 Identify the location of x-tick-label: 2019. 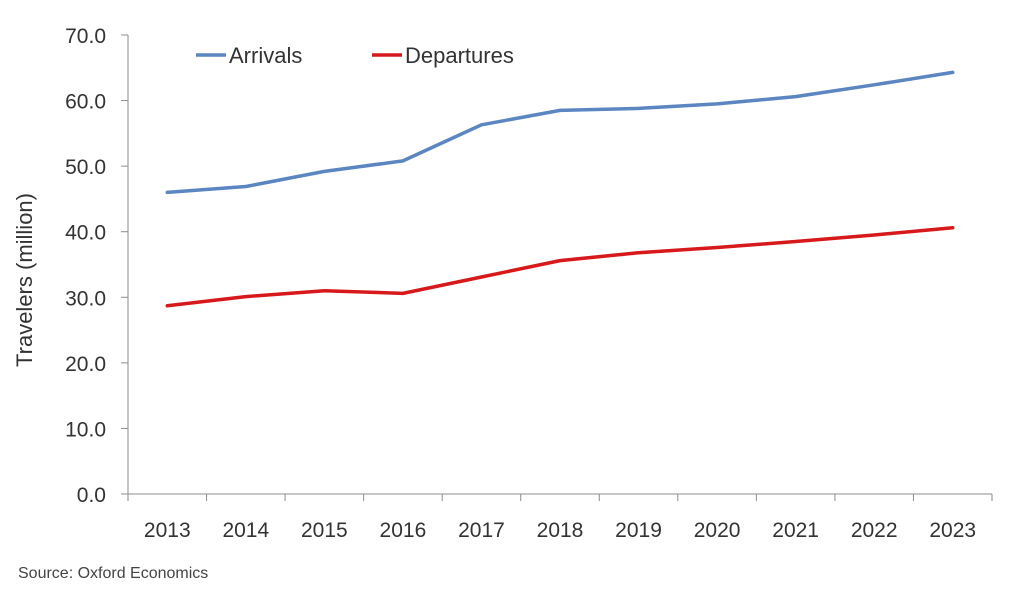
(638, 530).